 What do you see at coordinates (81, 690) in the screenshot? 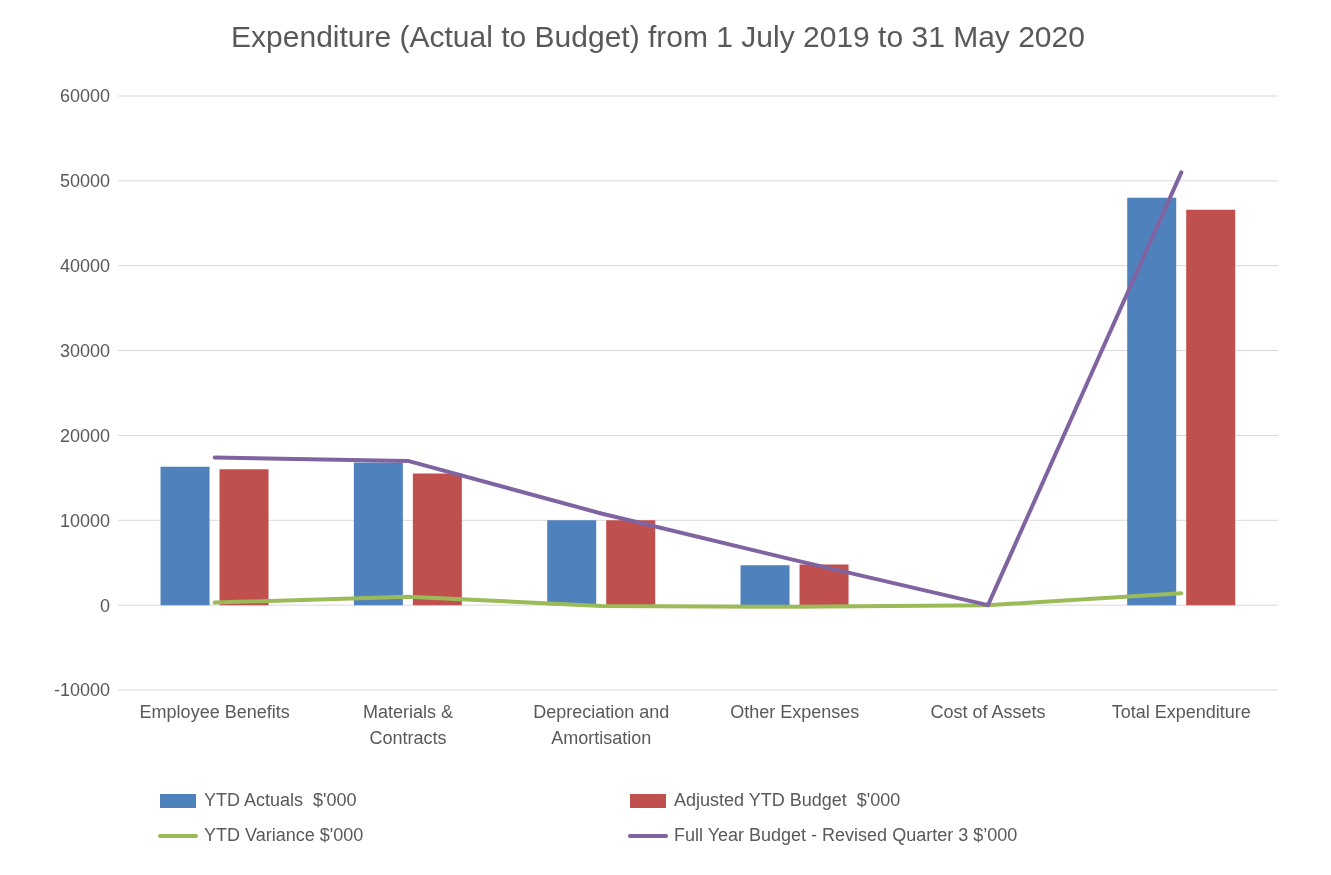
I see `y-tick-label: -10000` at bounding box center [81, 690].